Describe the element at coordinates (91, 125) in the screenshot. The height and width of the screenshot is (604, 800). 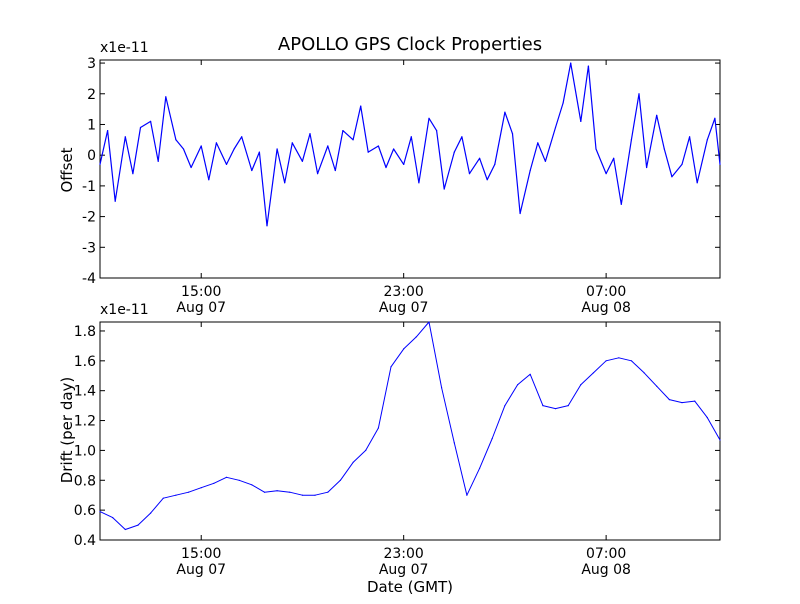
I see `offset-plot-y-tick-label: 1` at that location.